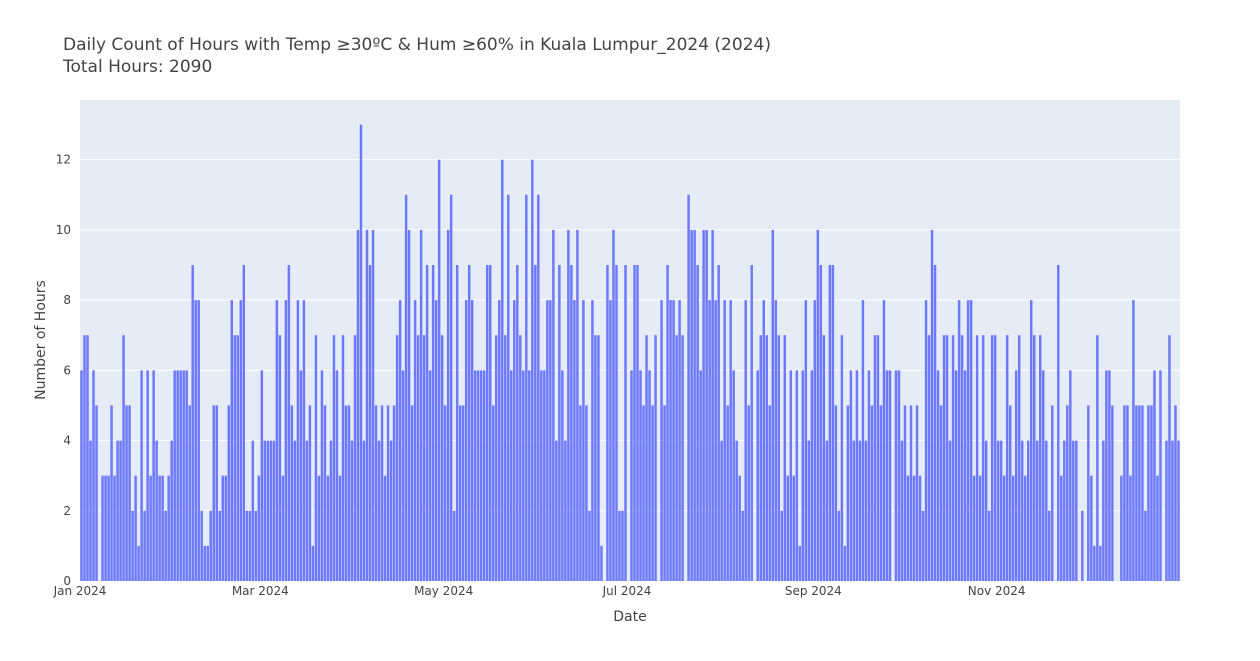 Image resolution: width=1260 pixels, height=661 pixels. I want to click on x-tick-label: Mar 2024, so click(260, 591).